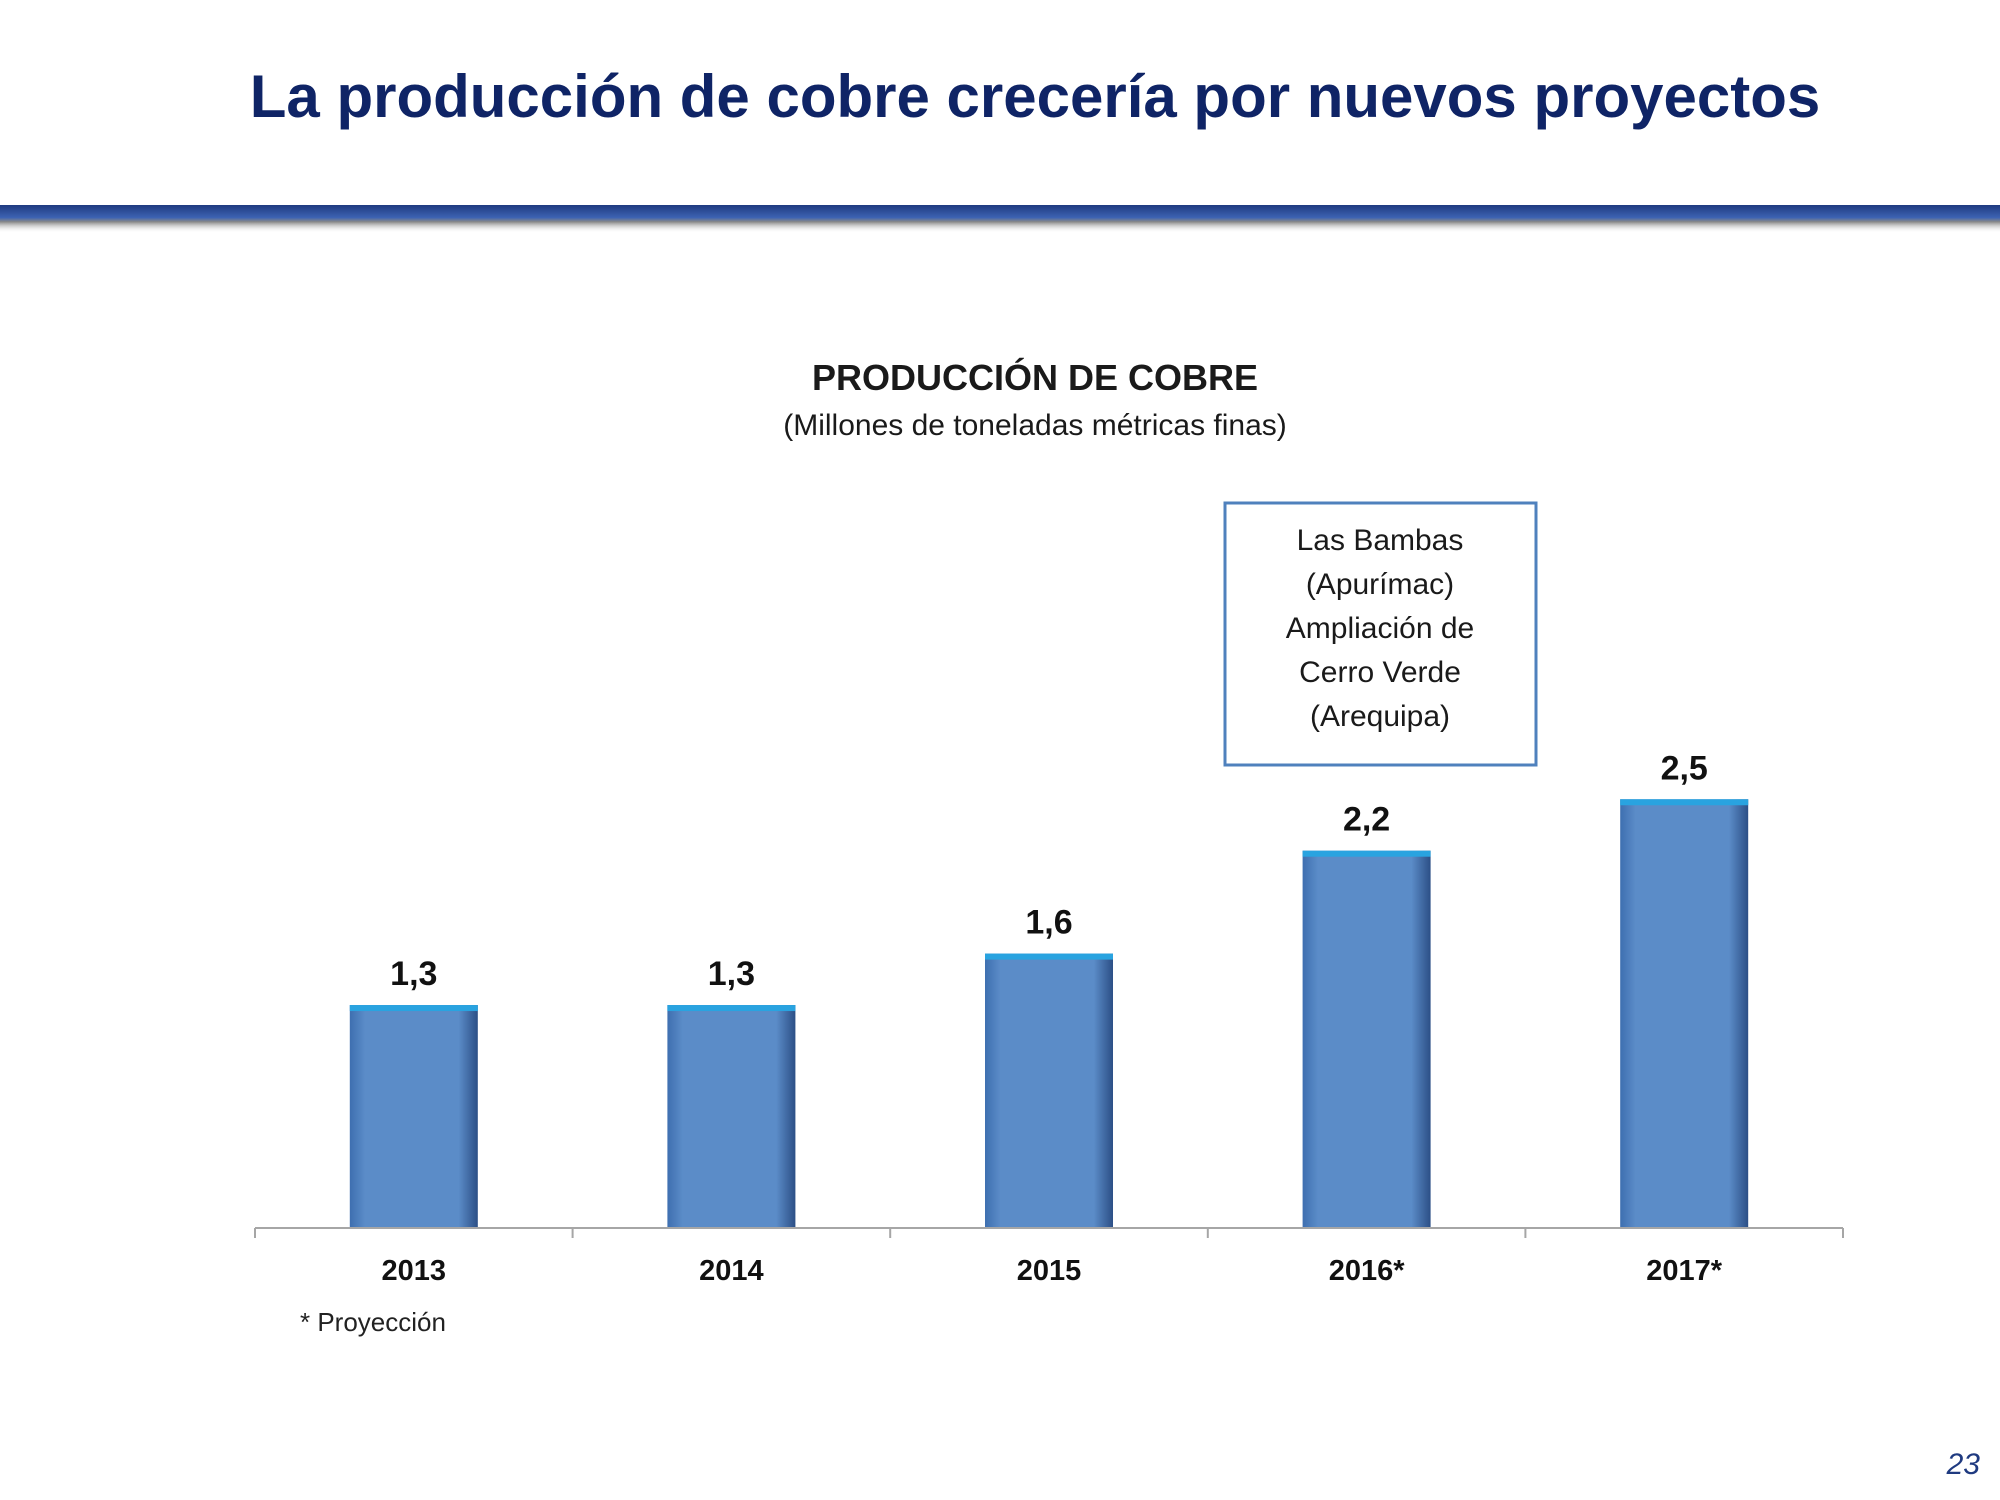 The width and height of the screenshot is (2000, 1500). Describe the element at coordinates (1049, 1233) in the screenshot. I see `x-axis-ticks` at that location.